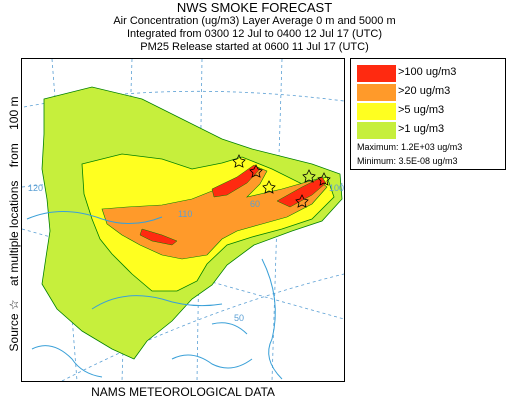  Describe the element at coordinates (14, 233) in the screenshot. I see `locations-label: at multiple locations` at that location.